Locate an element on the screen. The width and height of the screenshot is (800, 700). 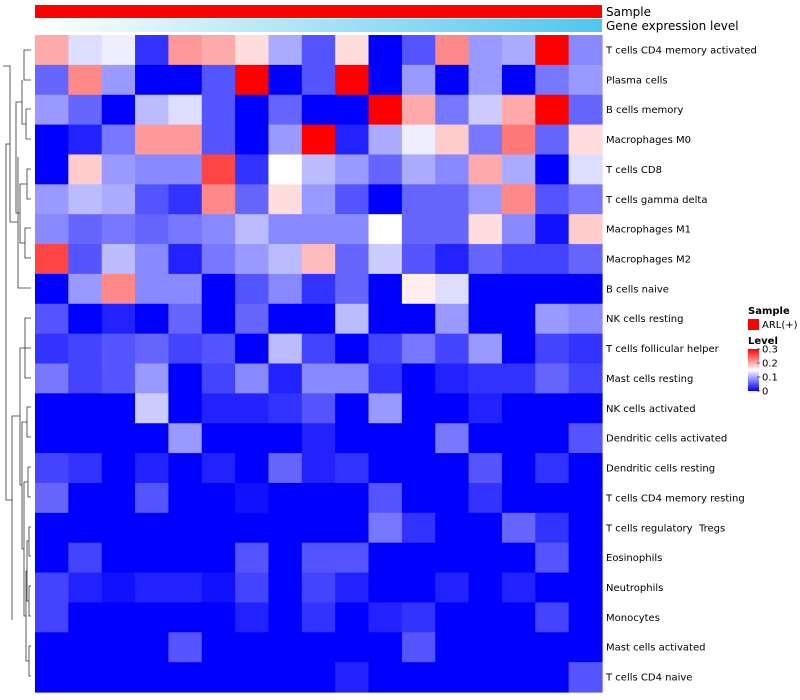
row-label: Plasma cells is located at coordinates (637, 80).